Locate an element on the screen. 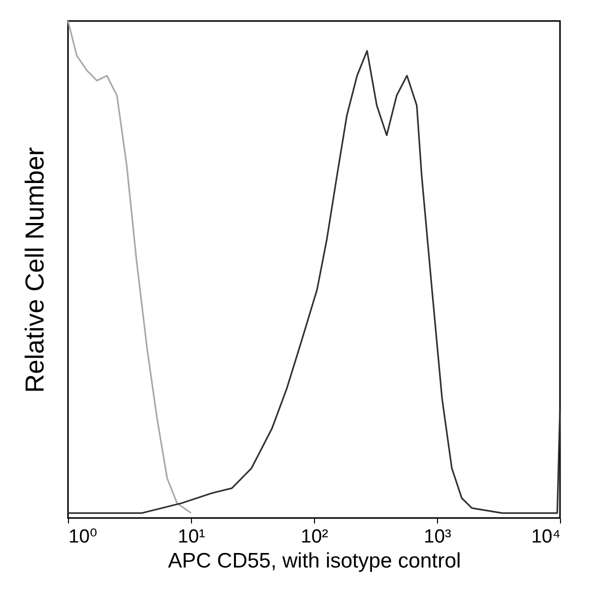  x-tick-label: 10⁰ is located at coordinates (83, 537).